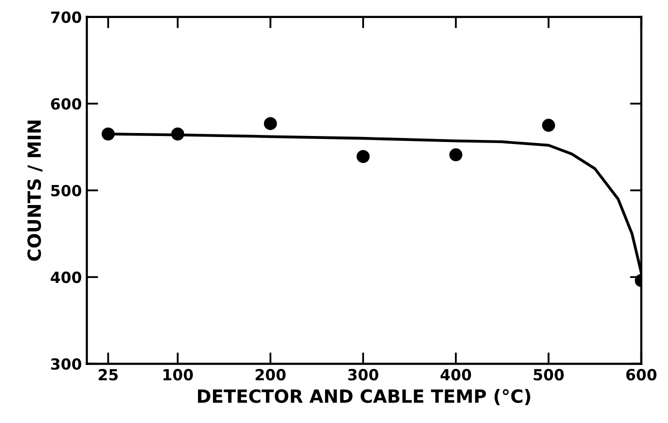 Image resolution: width=668 pixels, height=423 pixels. I want to click on y-tick-label: 600, so click(66, 104).